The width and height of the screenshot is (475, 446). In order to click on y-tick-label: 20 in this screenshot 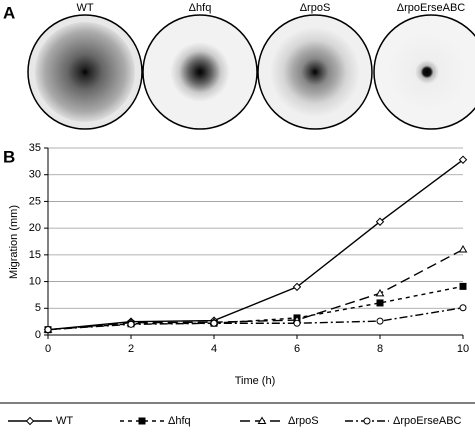, I will do `click(35, 228)`.